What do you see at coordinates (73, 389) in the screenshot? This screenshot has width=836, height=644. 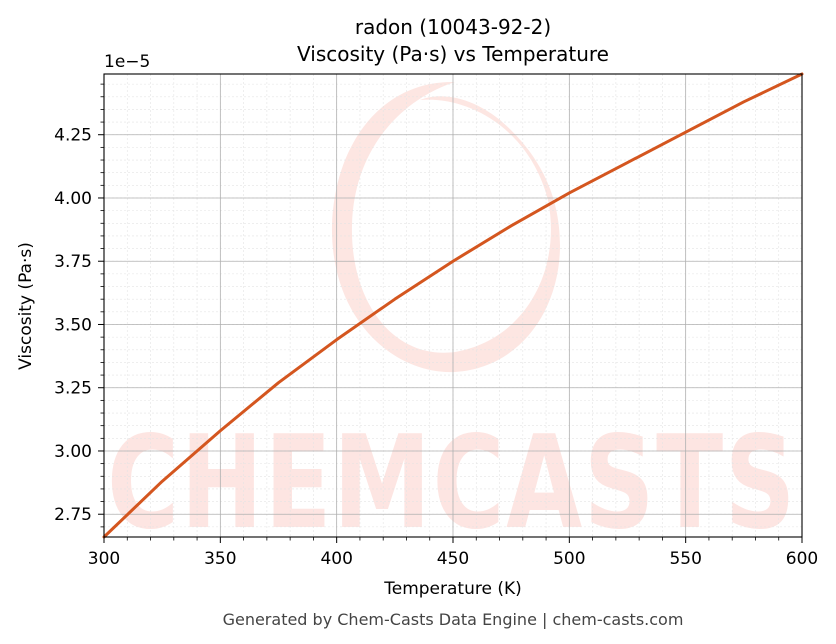 I see `y-tick-label: 3.25` at bounding box center [73, 389].